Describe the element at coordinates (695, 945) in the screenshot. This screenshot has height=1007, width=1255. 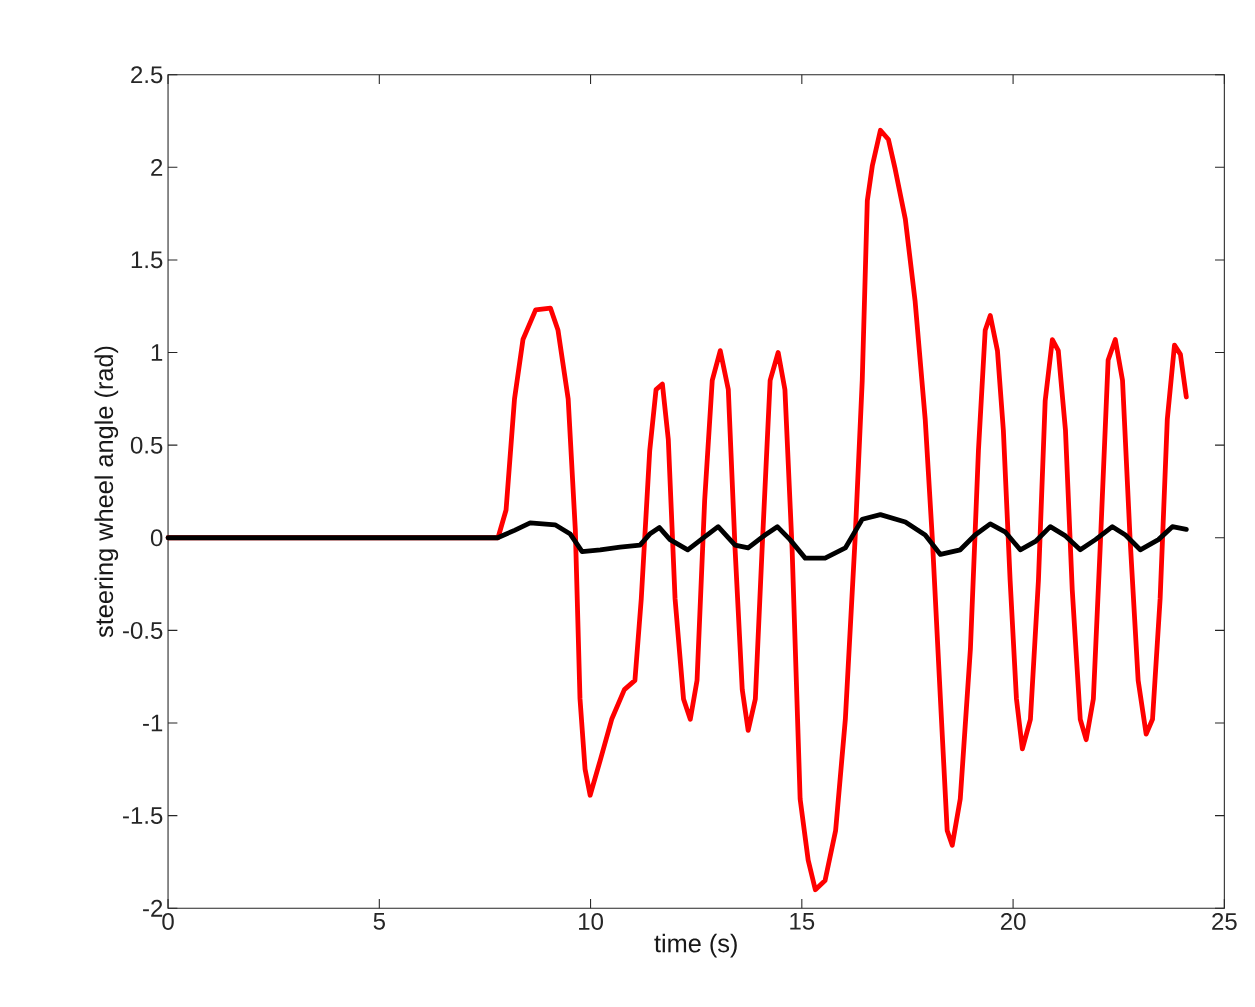
I see `x-axis-title: time (s)` at that location.